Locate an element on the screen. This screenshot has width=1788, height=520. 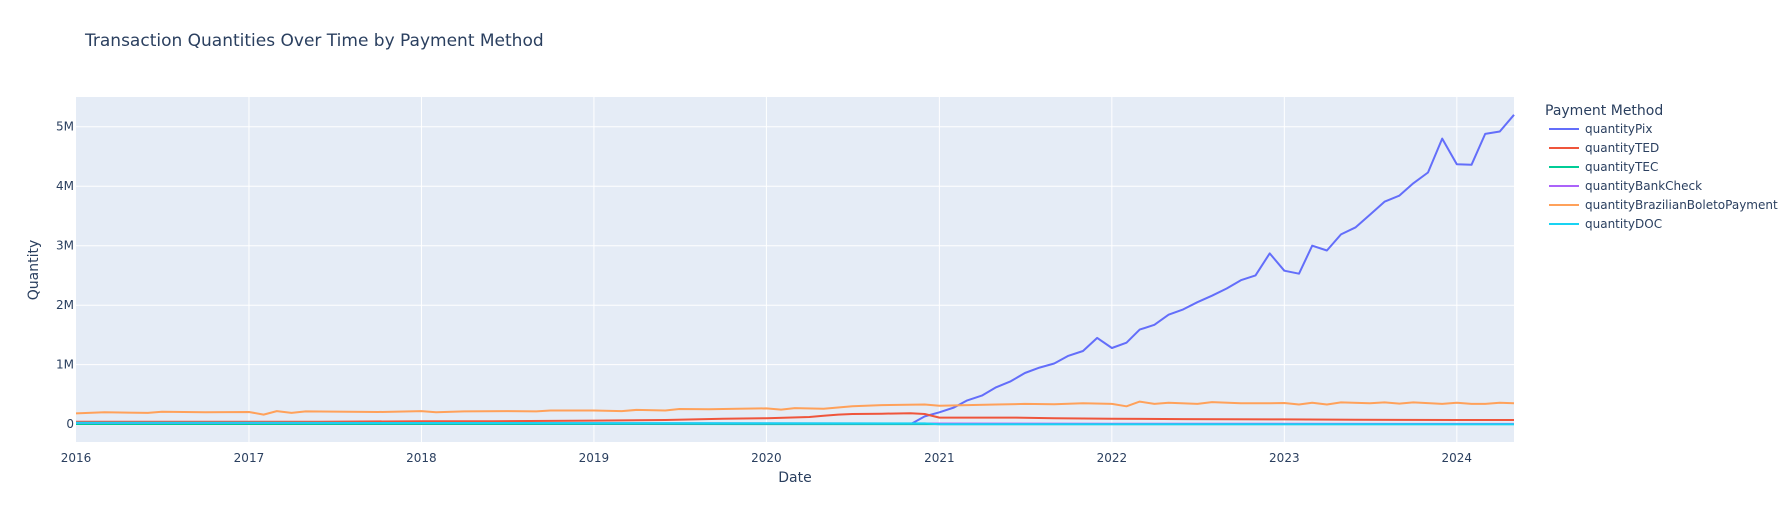
x-tick-label: 2016 is located at coordinates (76, 458).